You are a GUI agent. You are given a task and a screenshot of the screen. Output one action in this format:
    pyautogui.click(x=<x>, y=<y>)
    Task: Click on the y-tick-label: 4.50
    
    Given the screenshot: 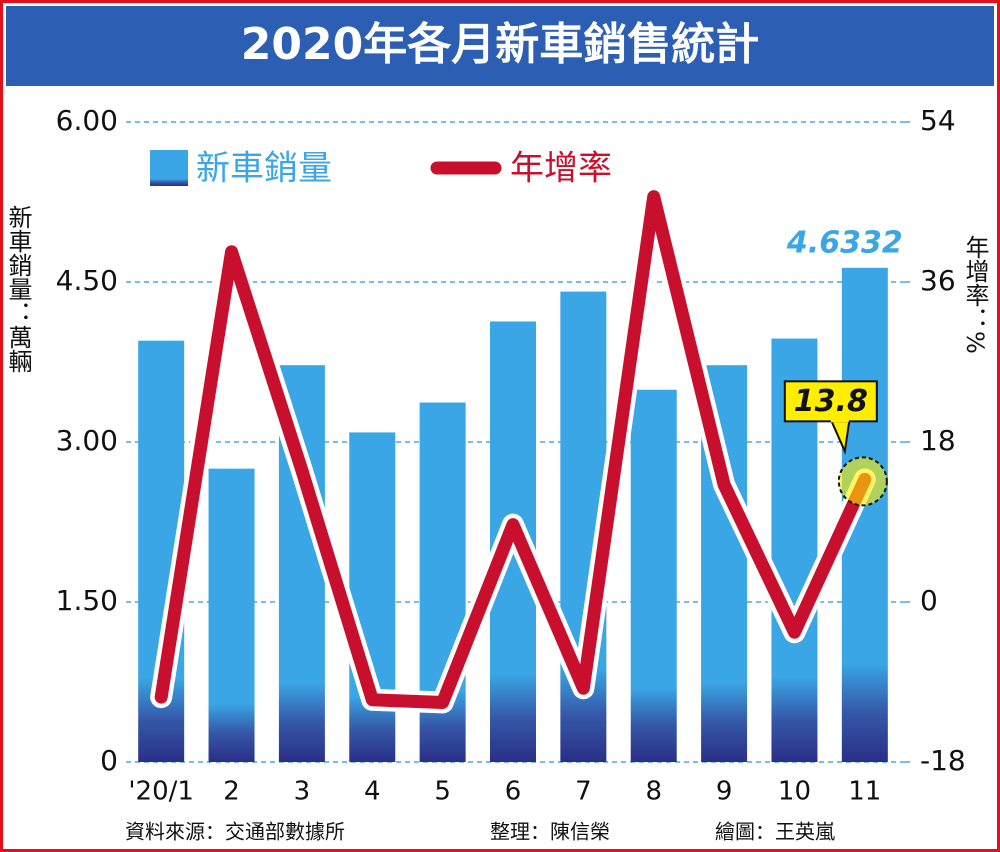 What is the action you would take?
    pyautogui.click(x=87, y=280)
    